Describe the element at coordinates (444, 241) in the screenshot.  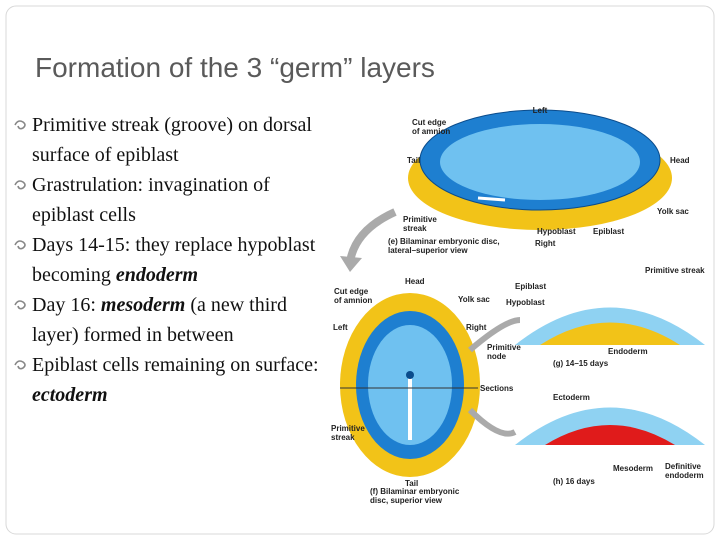
I see `label-line: (e) Bilaminar embryonic disc,` at that location.